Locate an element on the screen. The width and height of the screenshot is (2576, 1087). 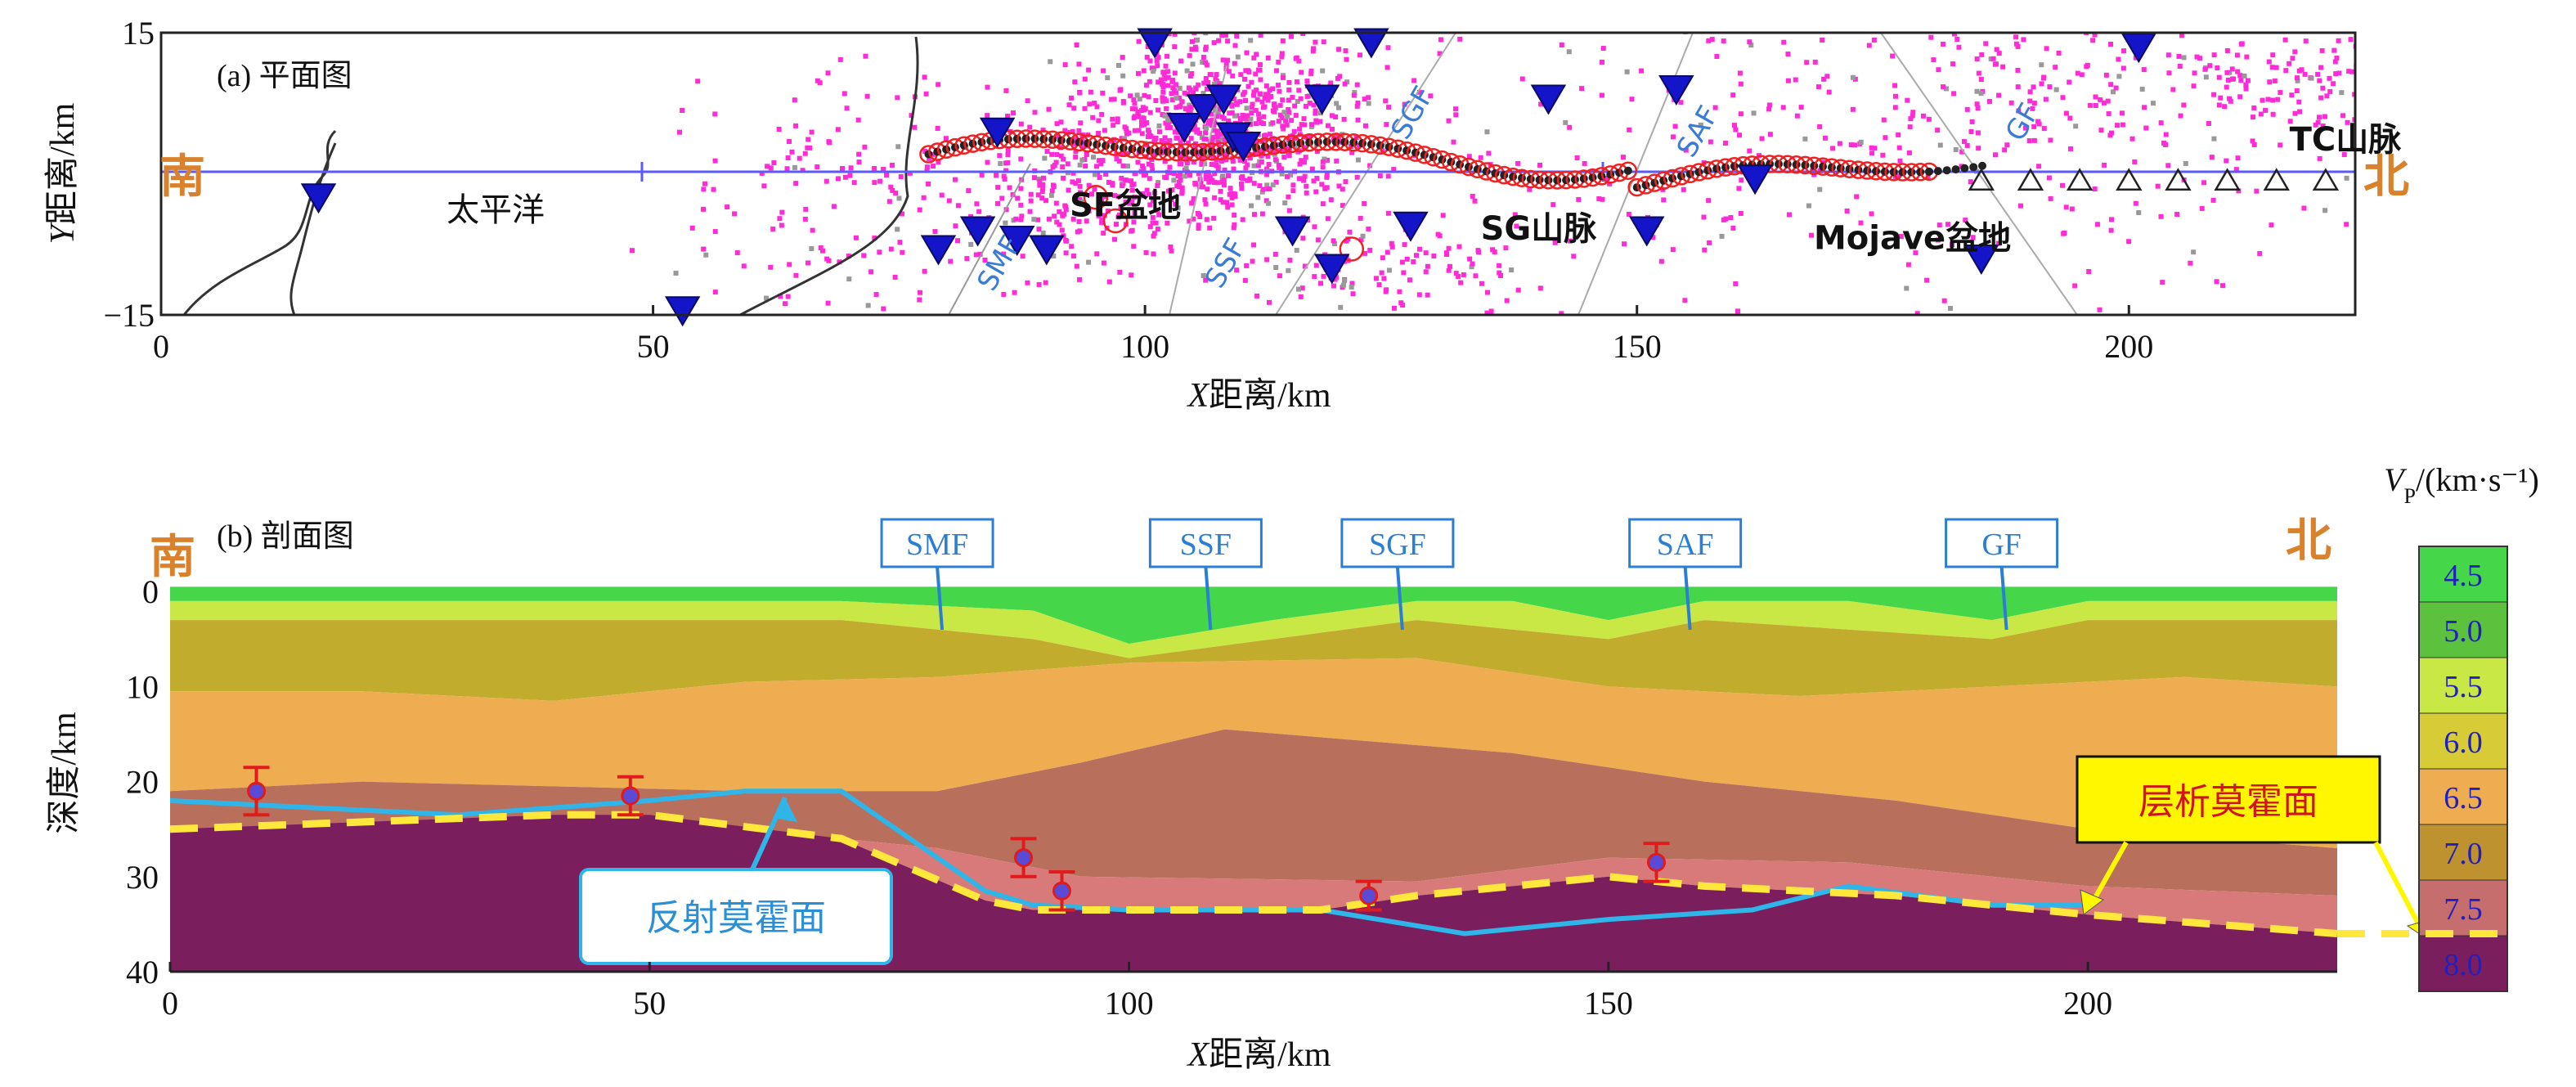
colorbar-value: 7.0 is located at coordinates (2464, 854).